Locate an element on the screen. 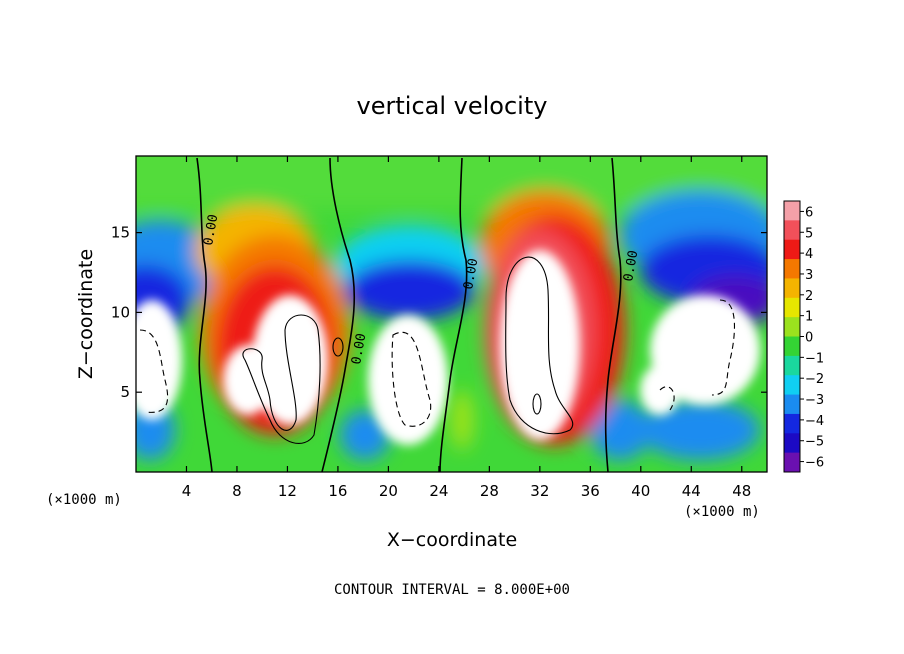 The width and height of the screenshot is (904, 654). x-axis-unit-label: (×1000 m) is located at coordinates (84, 500).